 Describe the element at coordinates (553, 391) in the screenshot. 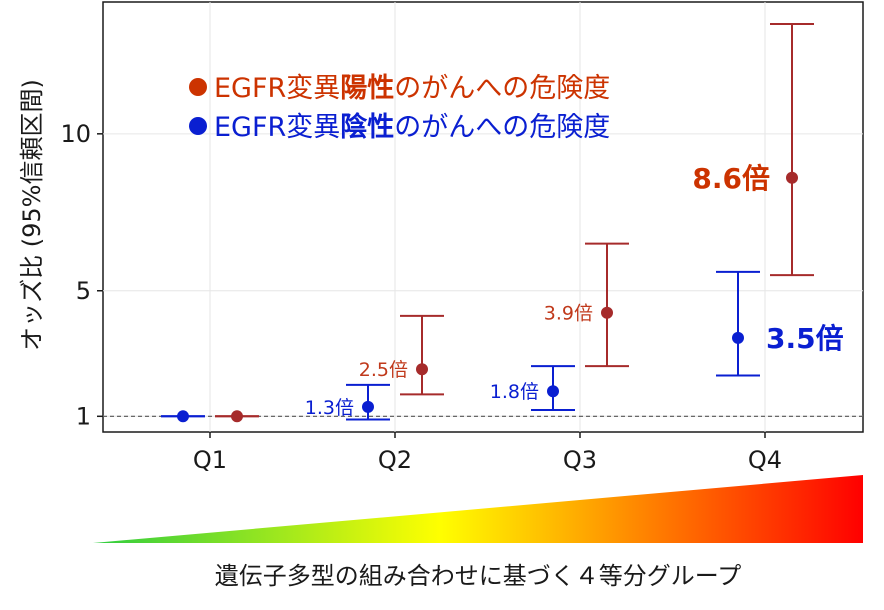

I see `point-negative-Q3` at that location.